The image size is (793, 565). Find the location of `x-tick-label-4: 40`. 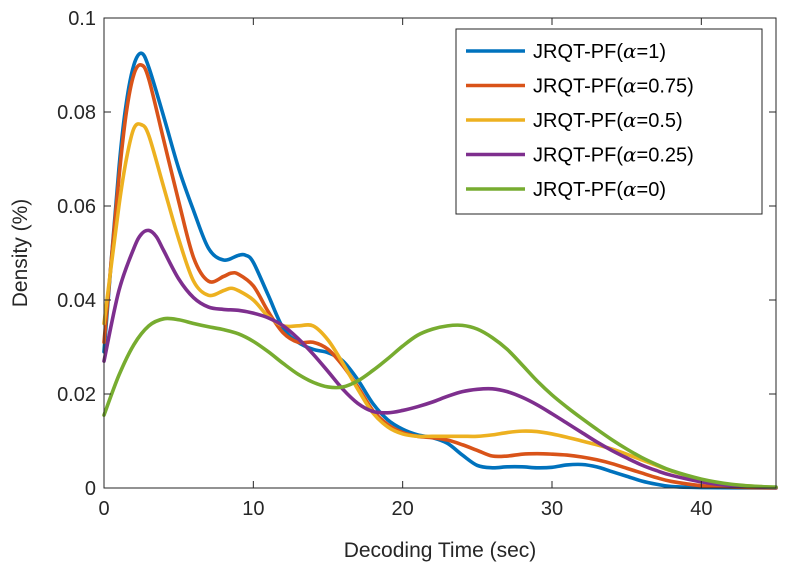

x-tick-label-4: 40 is located at coordinates (701, 509).